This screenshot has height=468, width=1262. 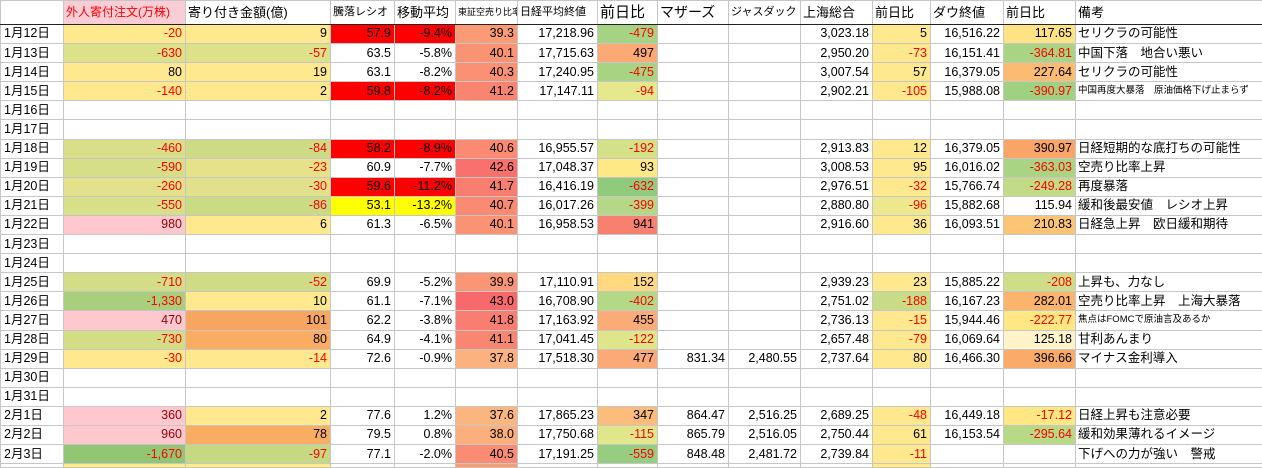 What do you see at coordinates (558, 339) in the screenshot?
I see `cell-nikkei_close: 17,041.45` at bounding box center [558, 339].